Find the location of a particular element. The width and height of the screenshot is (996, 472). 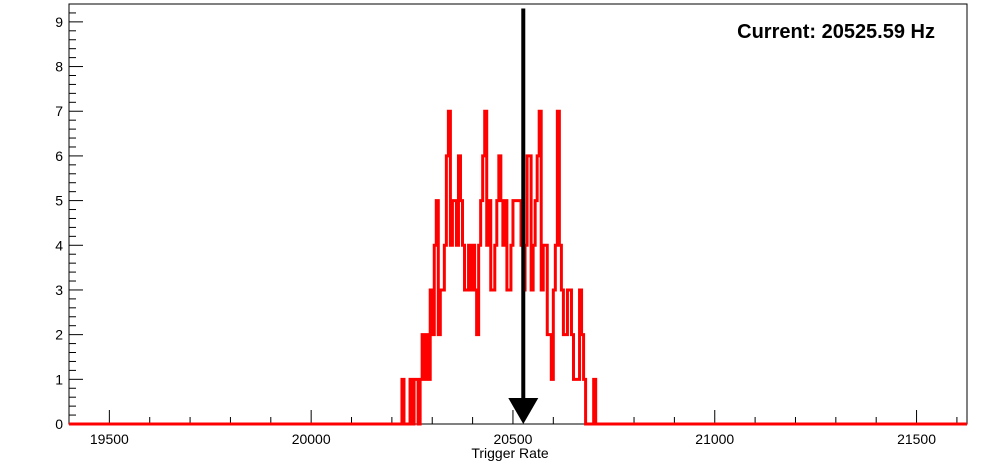

y-tick-label: 9 is located at coordinates (59, 22).